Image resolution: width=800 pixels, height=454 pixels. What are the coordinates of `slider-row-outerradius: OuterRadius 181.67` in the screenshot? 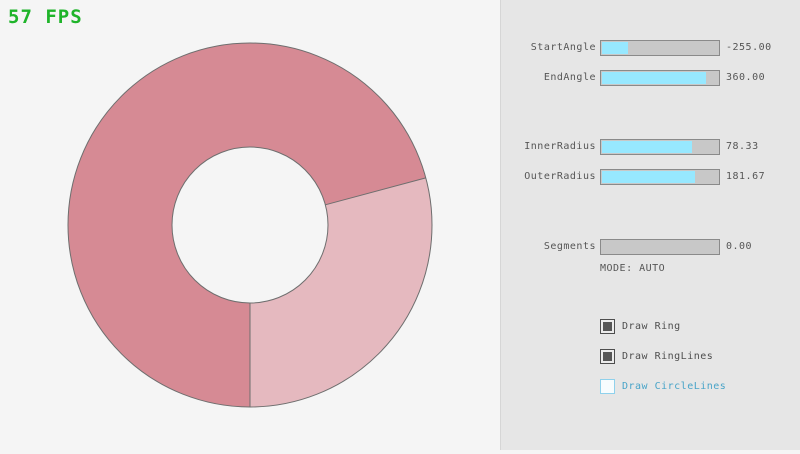 It's located at (650, 177).